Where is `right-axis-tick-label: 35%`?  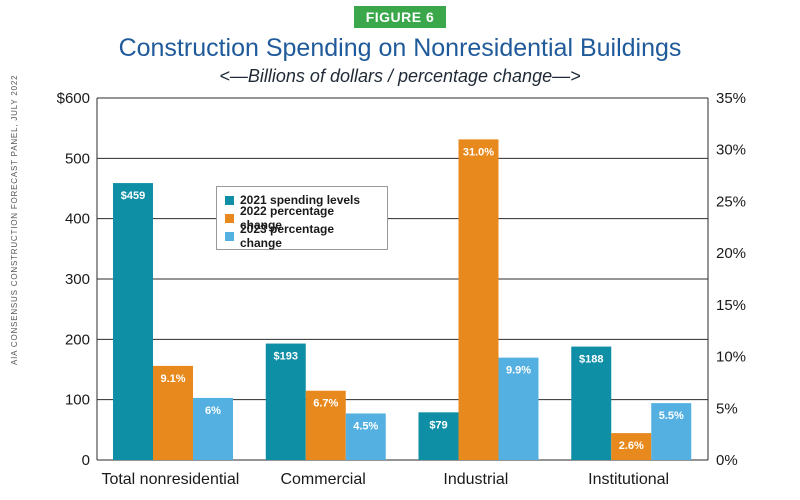
right-axis-tick-label: 35% is located at coordinates (731, 98).